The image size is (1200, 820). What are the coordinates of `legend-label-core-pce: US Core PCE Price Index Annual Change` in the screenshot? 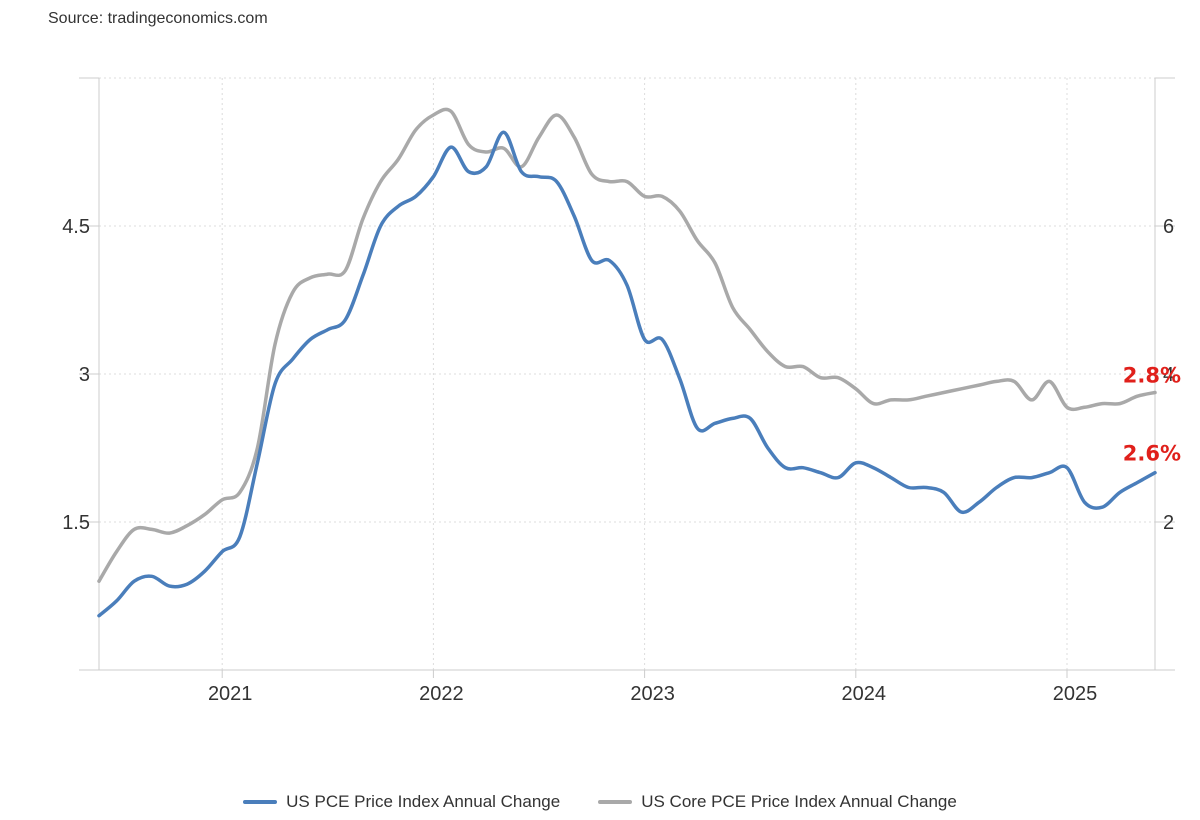 It's located at (799, 801).